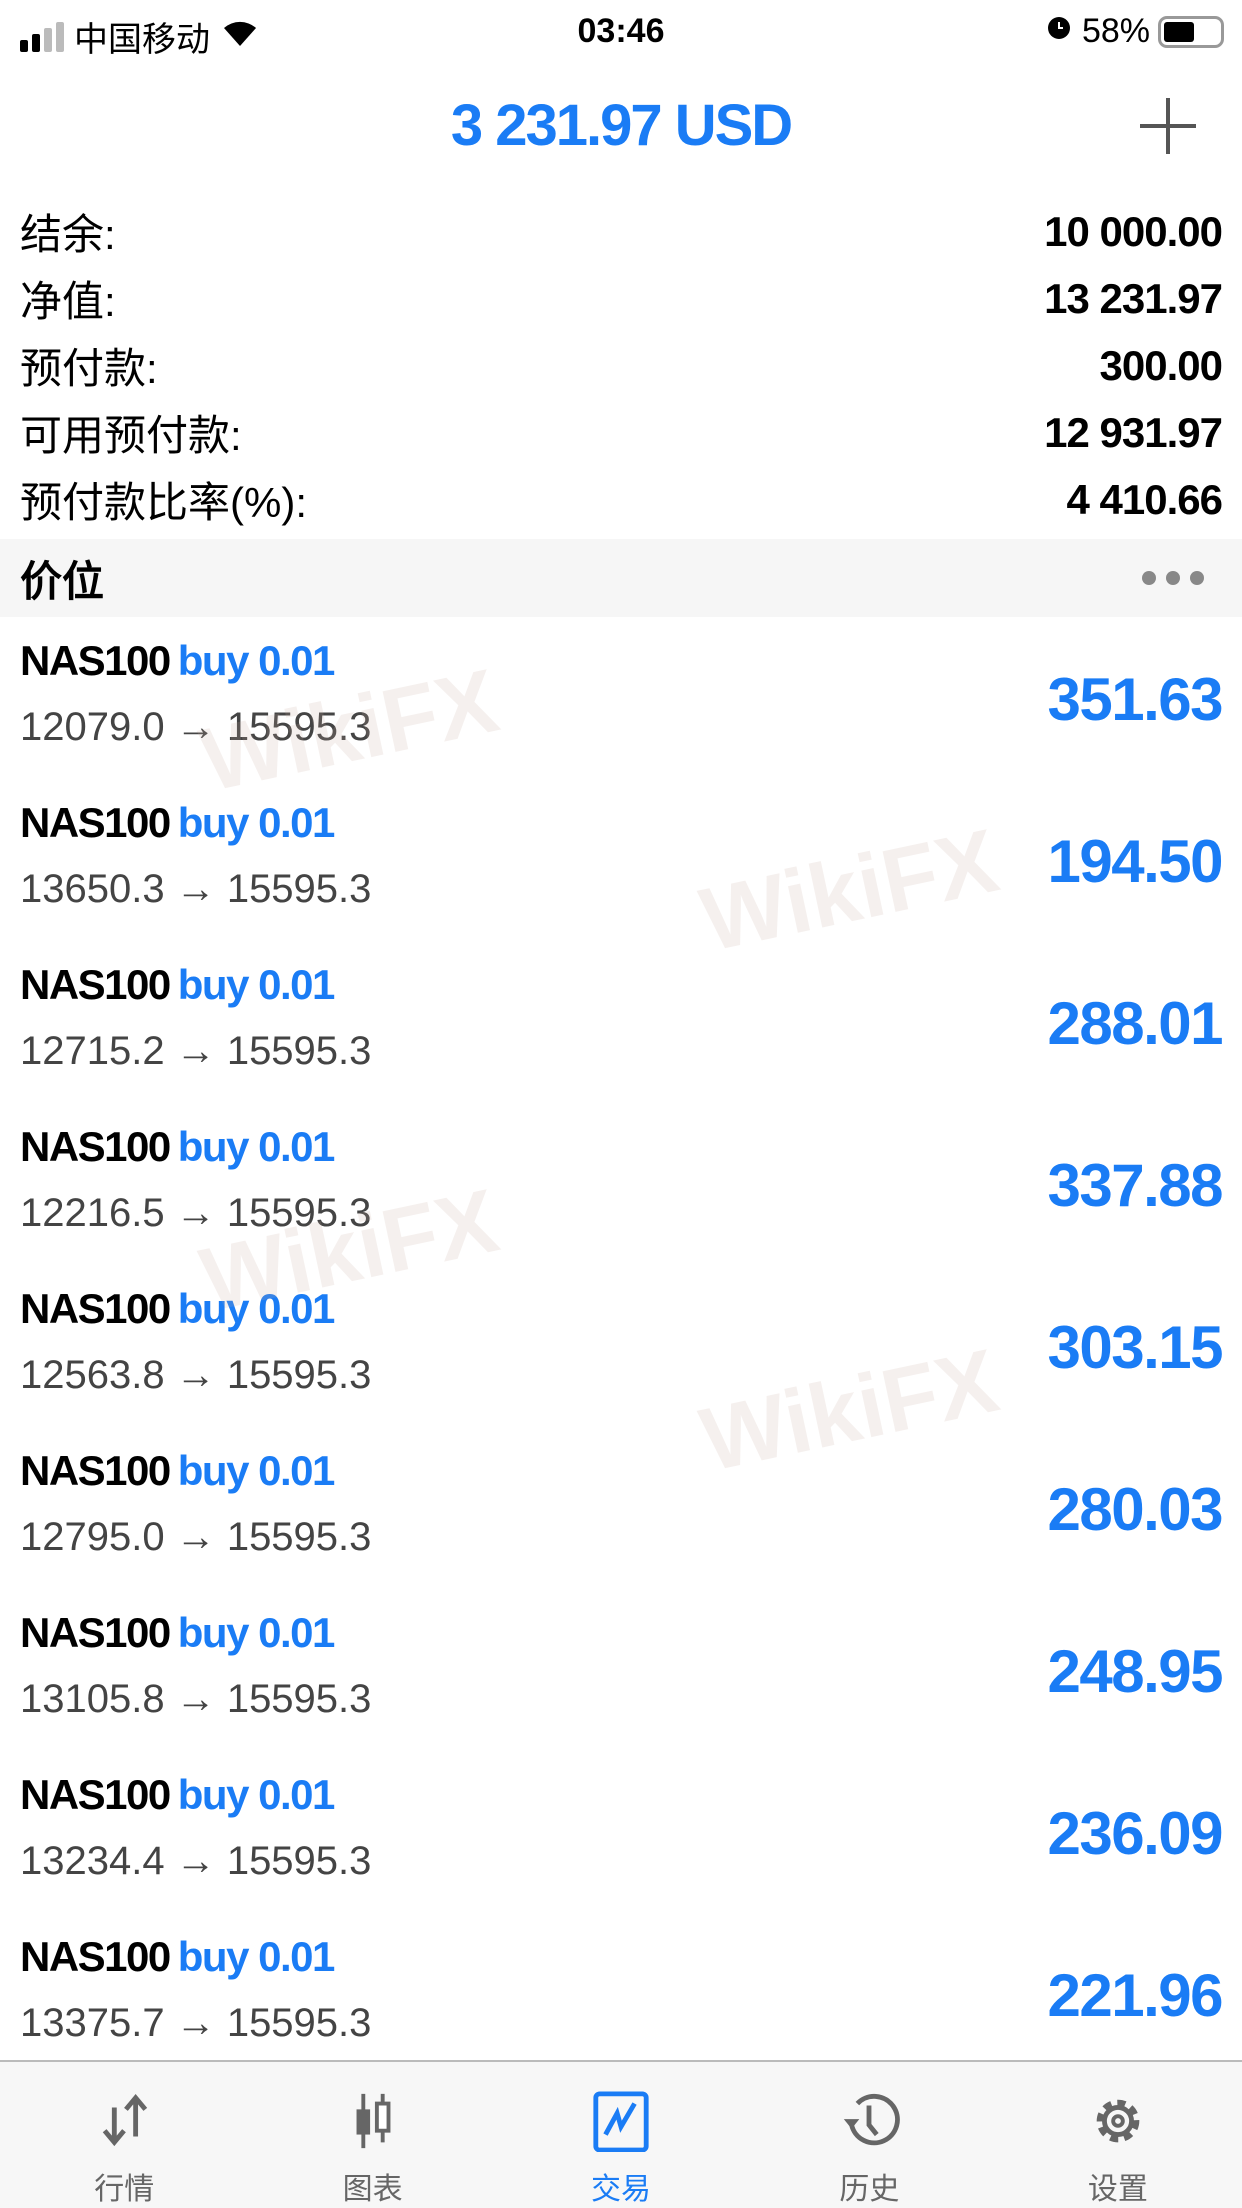 This screenshot has height=2208, width=1242. Describe the element at coordinates (142, 40) in the screenshot. I see `carrier: 中国移动` at that location.